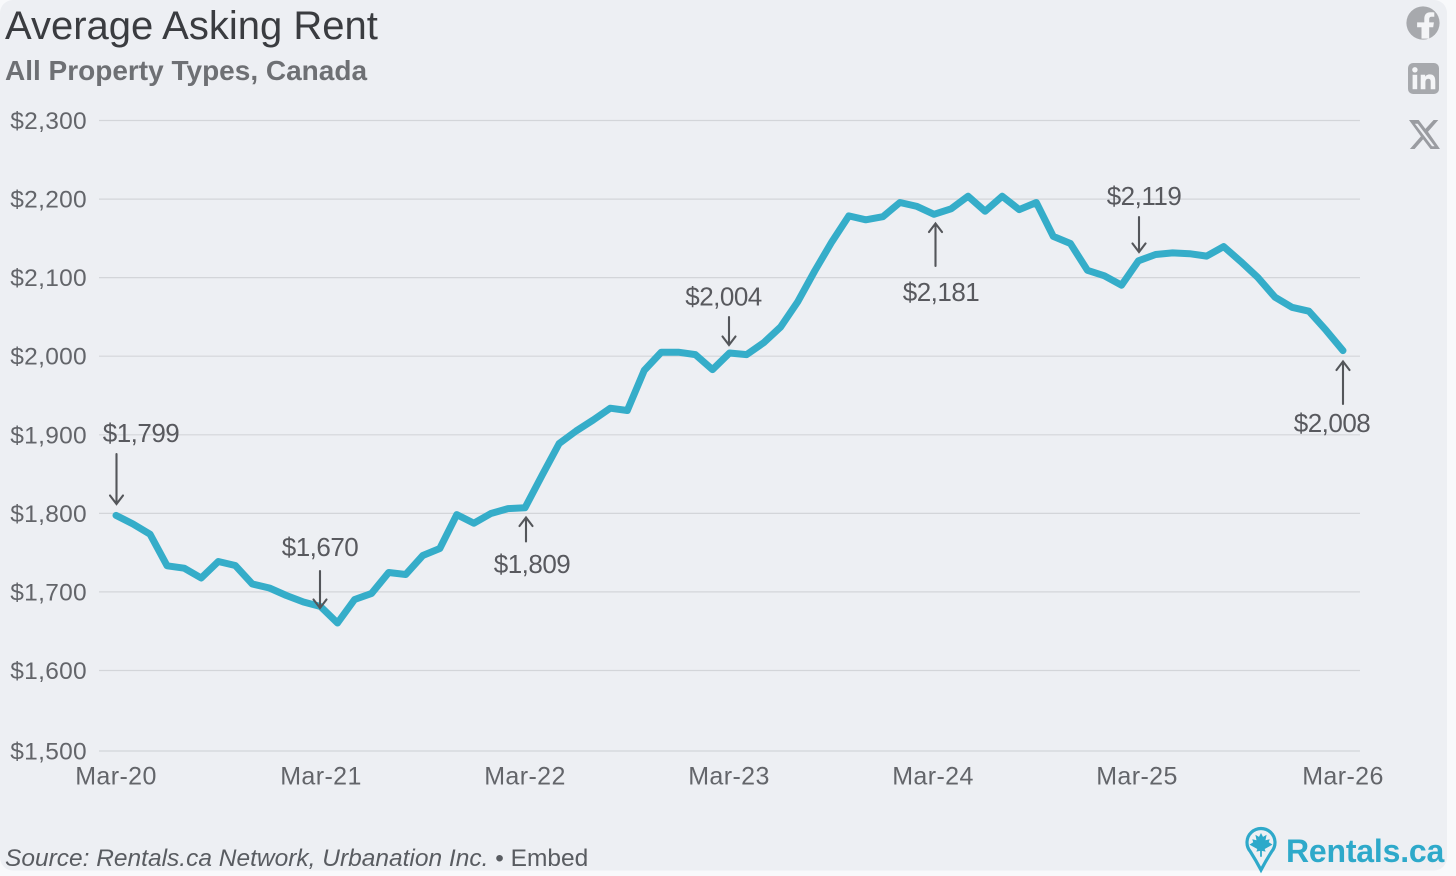  I want to click on svg-text: $1,799, so click(141, 433).